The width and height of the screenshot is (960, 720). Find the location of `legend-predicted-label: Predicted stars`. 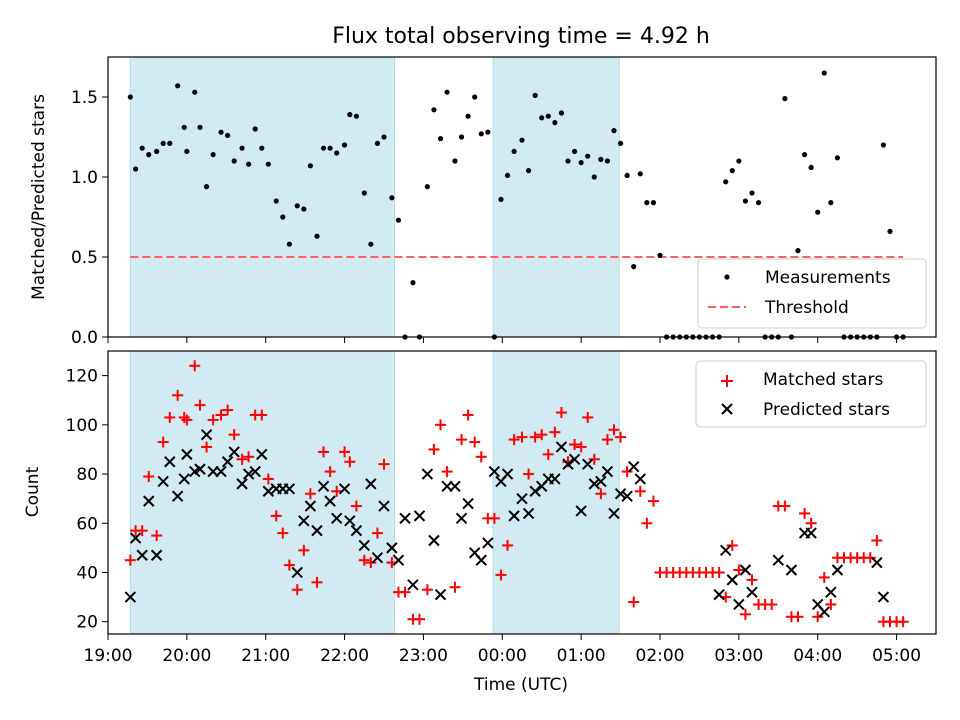

legend-predicted-label: Predicted stars is located at coordinates (826, 410).